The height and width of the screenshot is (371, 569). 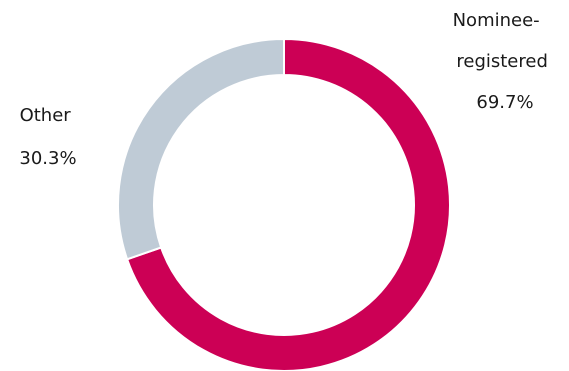 I want to click on slice-label-other: Other 30.3%, so click(x=47, y=137).